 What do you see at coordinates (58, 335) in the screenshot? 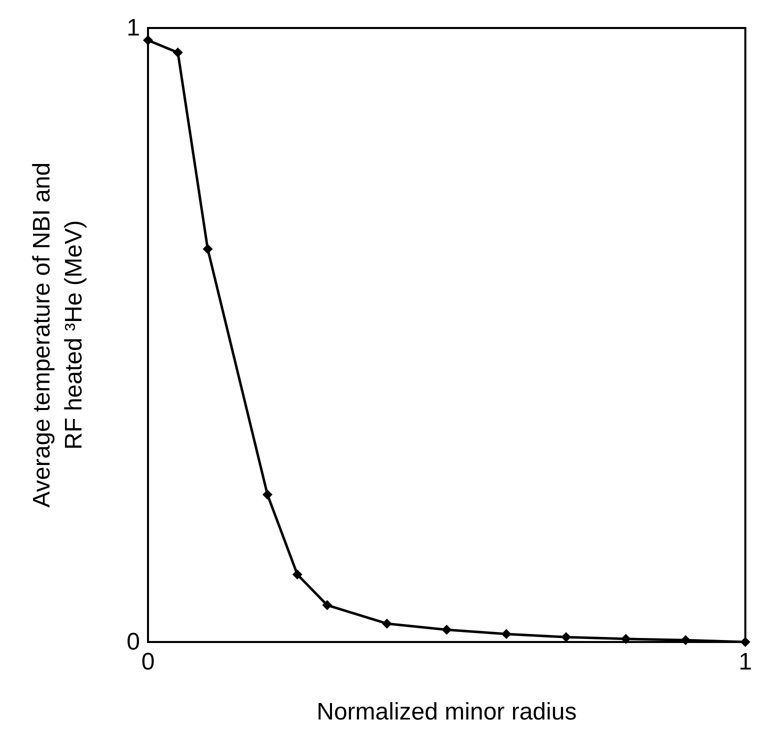
I see `y-axis-title: Average temperature of NBI and RF heated ³He (MeV)` at bounding box center [58, 335].